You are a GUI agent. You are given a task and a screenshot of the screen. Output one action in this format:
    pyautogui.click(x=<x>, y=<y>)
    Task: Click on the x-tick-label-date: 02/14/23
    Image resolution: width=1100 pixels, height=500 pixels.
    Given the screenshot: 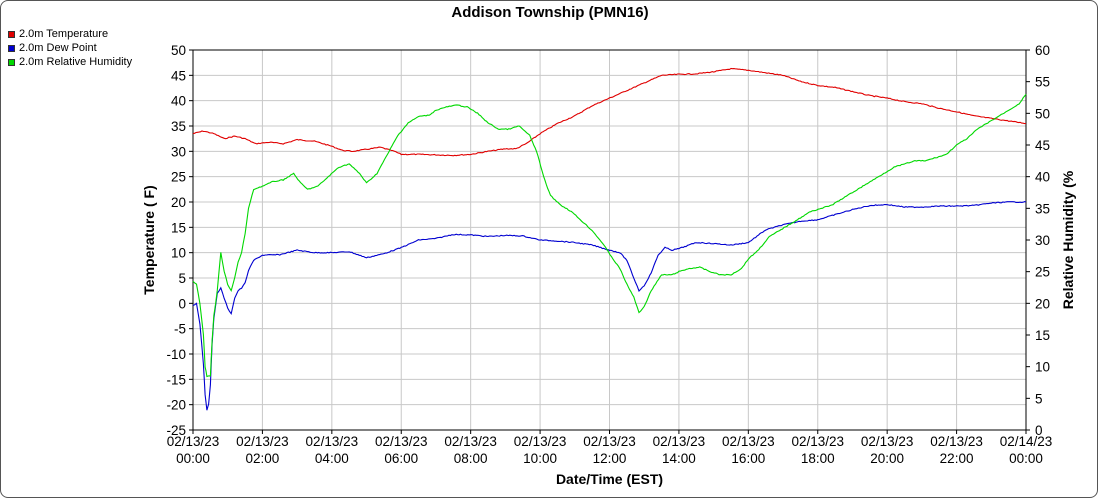 What is the action you would take?
    pyautogui.click(x=1026, y=441)
    